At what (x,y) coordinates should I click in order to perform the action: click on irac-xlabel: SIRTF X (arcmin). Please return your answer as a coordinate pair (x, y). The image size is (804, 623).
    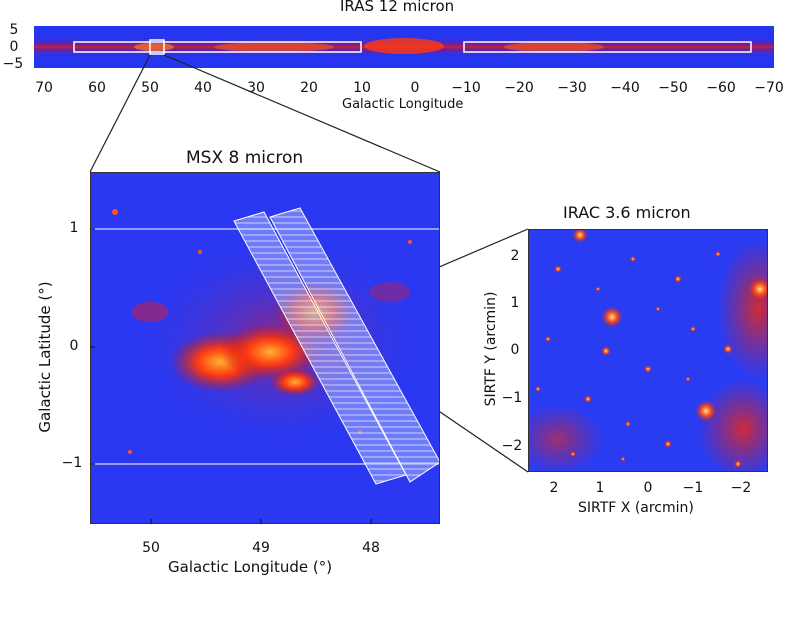
    Looking at the image, I should click on (636, 508).